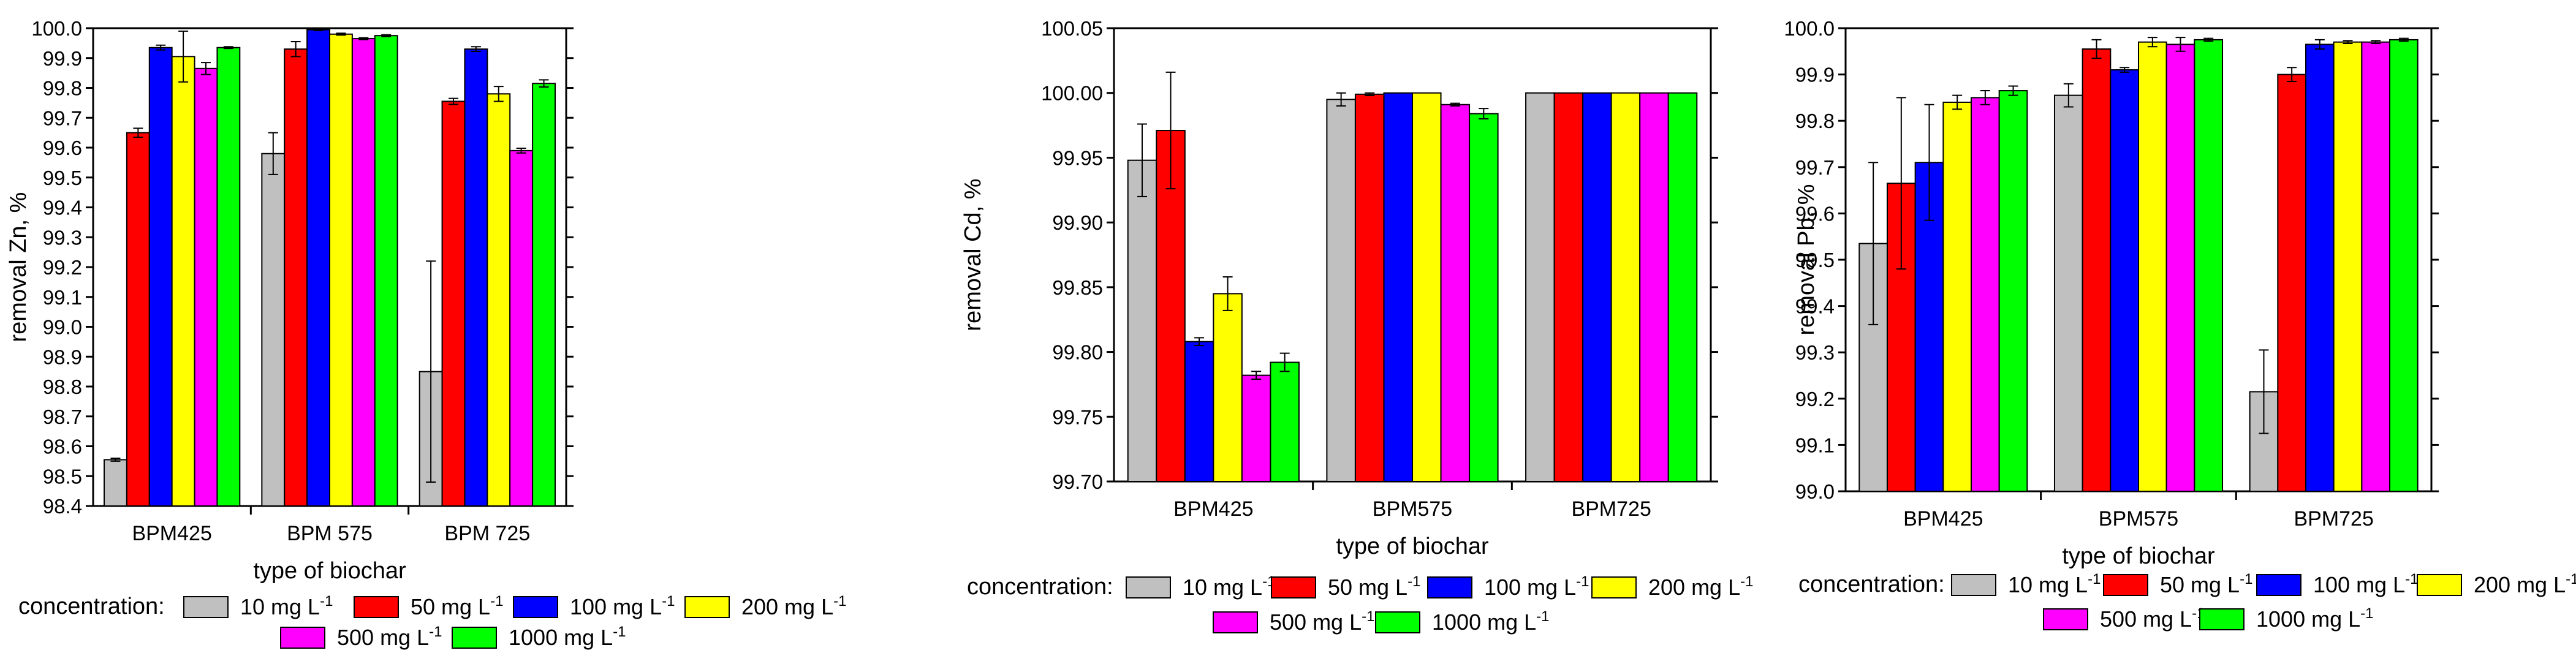 The width and height of the screenshot is (2576, 672). Describe the element at coordinates (330, 533) in the screenshot. I see `x-tick-label: BPM 575` at that location.